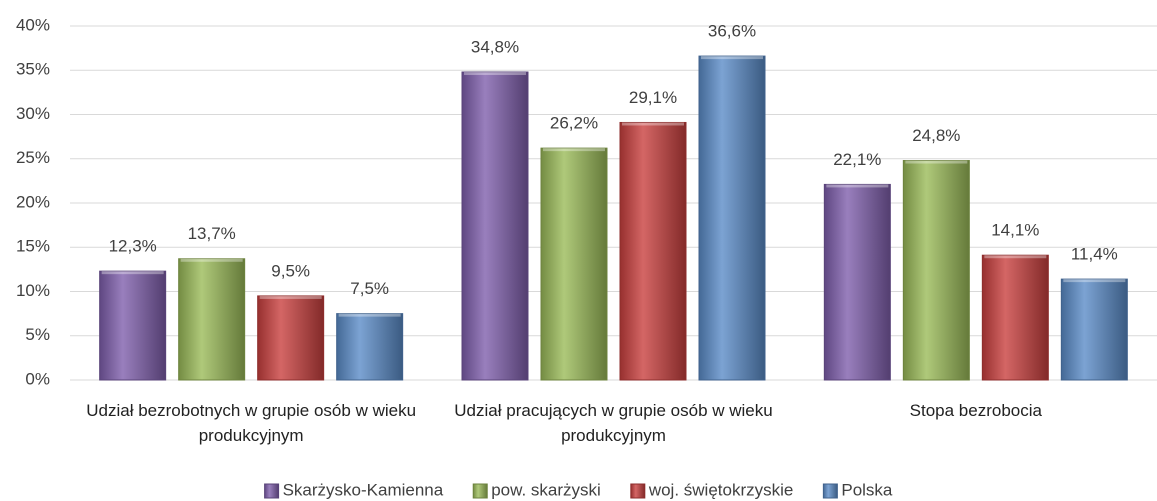 The width and height of the screenshot is (1157, 501). Describe the element at coordinates (212, 233) in the screenshot. I see `value-label: 13,7%` at that location.